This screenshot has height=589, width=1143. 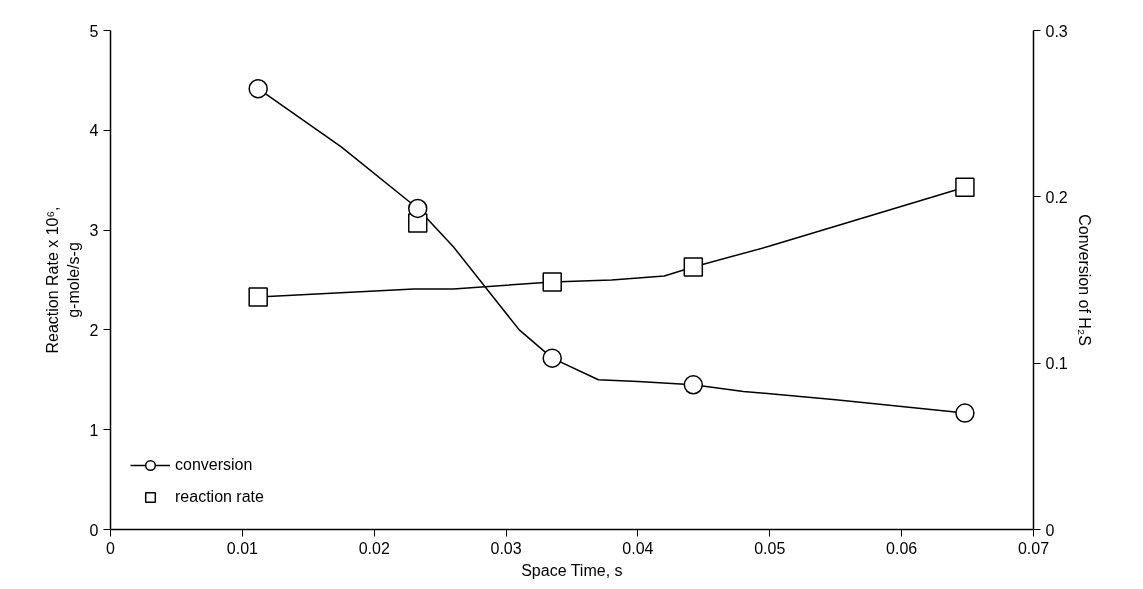 What do you see at coordinates (638, 548) in the screenshot?
I see `x-tick-label: 0.04` at bounding box center [638, 548].